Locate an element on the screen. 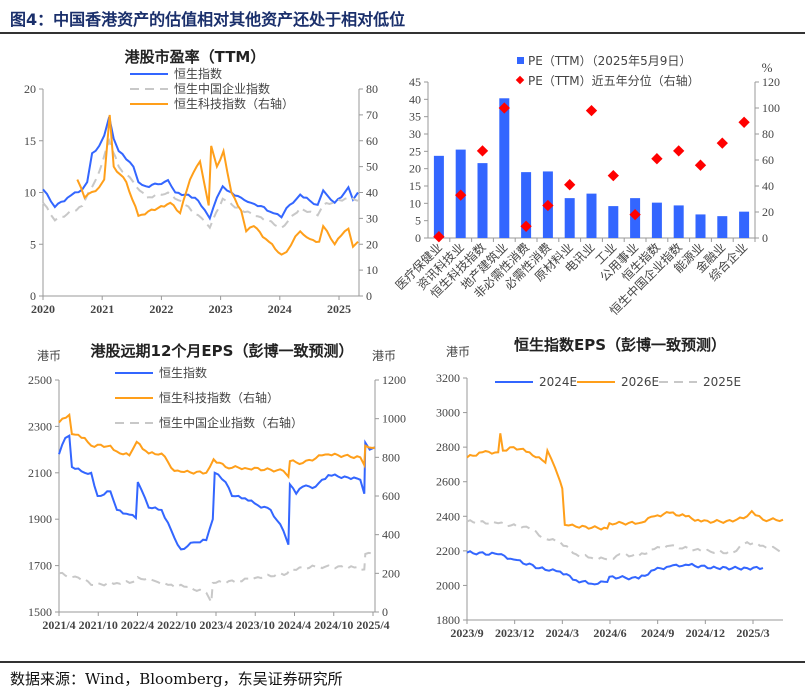 The height and width of the screenshot is (695, 805). y-tick-label: 3200 is located at coordinates (448, 378).